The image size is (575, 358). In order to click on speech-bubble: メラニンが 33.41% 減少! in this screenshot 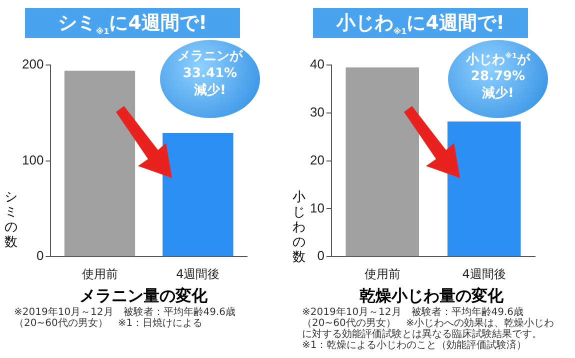, I will do `click(210, 79)`.